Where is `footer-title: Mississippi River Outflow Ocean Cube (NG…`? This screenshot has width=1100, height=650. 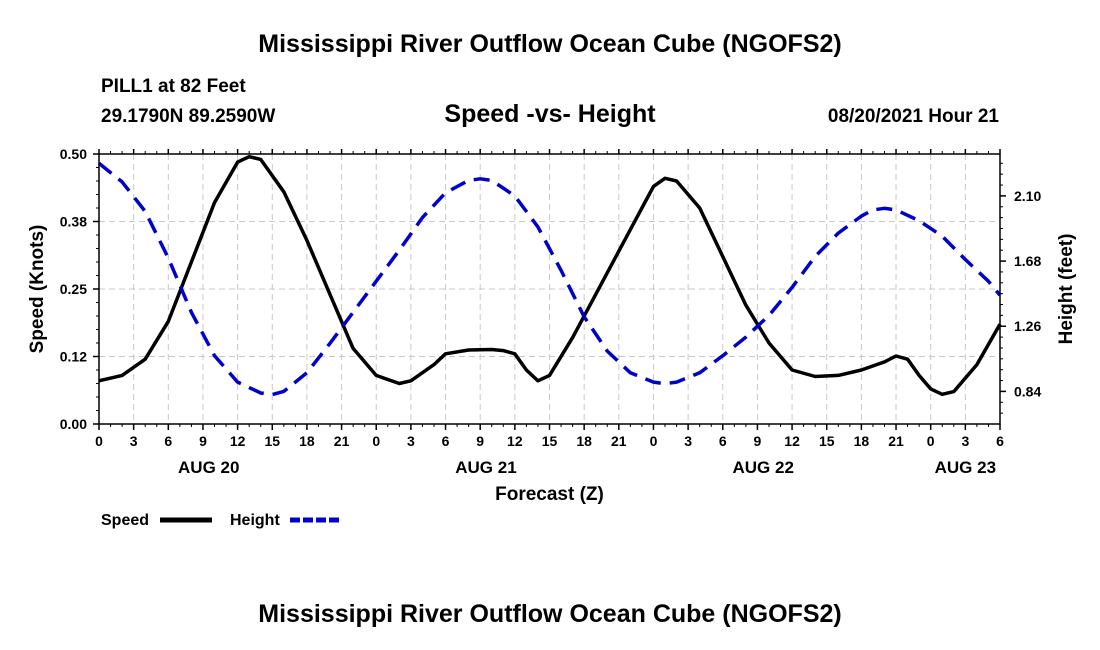 footer-title: Mississippi River Outflow Ocean Cube (NG… is located at coordinates (550, 614).